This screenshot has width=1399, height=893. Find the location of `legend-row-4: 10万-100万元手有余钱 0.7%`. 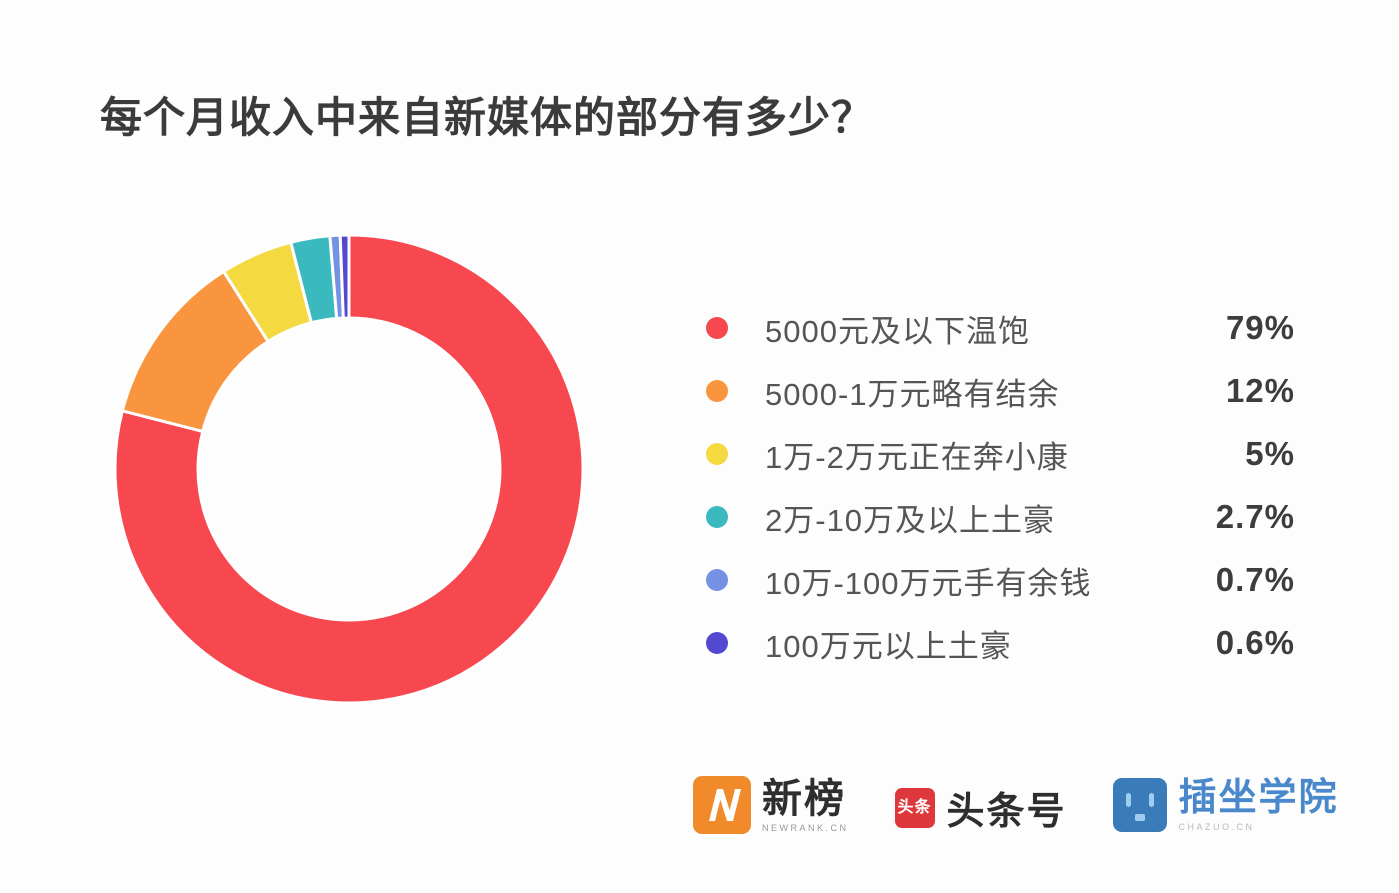

legend-row-4: 10万-100万元手有余钱 0.7% is located at coordinates (1000, 580).